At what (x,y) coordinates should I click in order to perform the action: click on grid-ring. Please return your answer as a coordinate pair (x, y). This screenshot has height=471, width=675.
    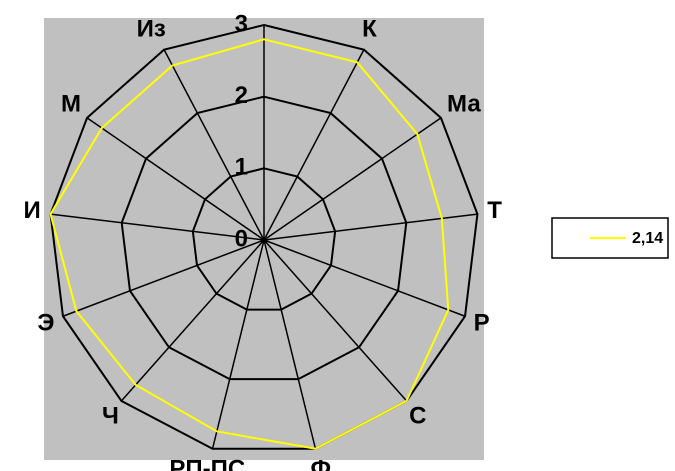
    Looking at the image, I should click on (264, 239).